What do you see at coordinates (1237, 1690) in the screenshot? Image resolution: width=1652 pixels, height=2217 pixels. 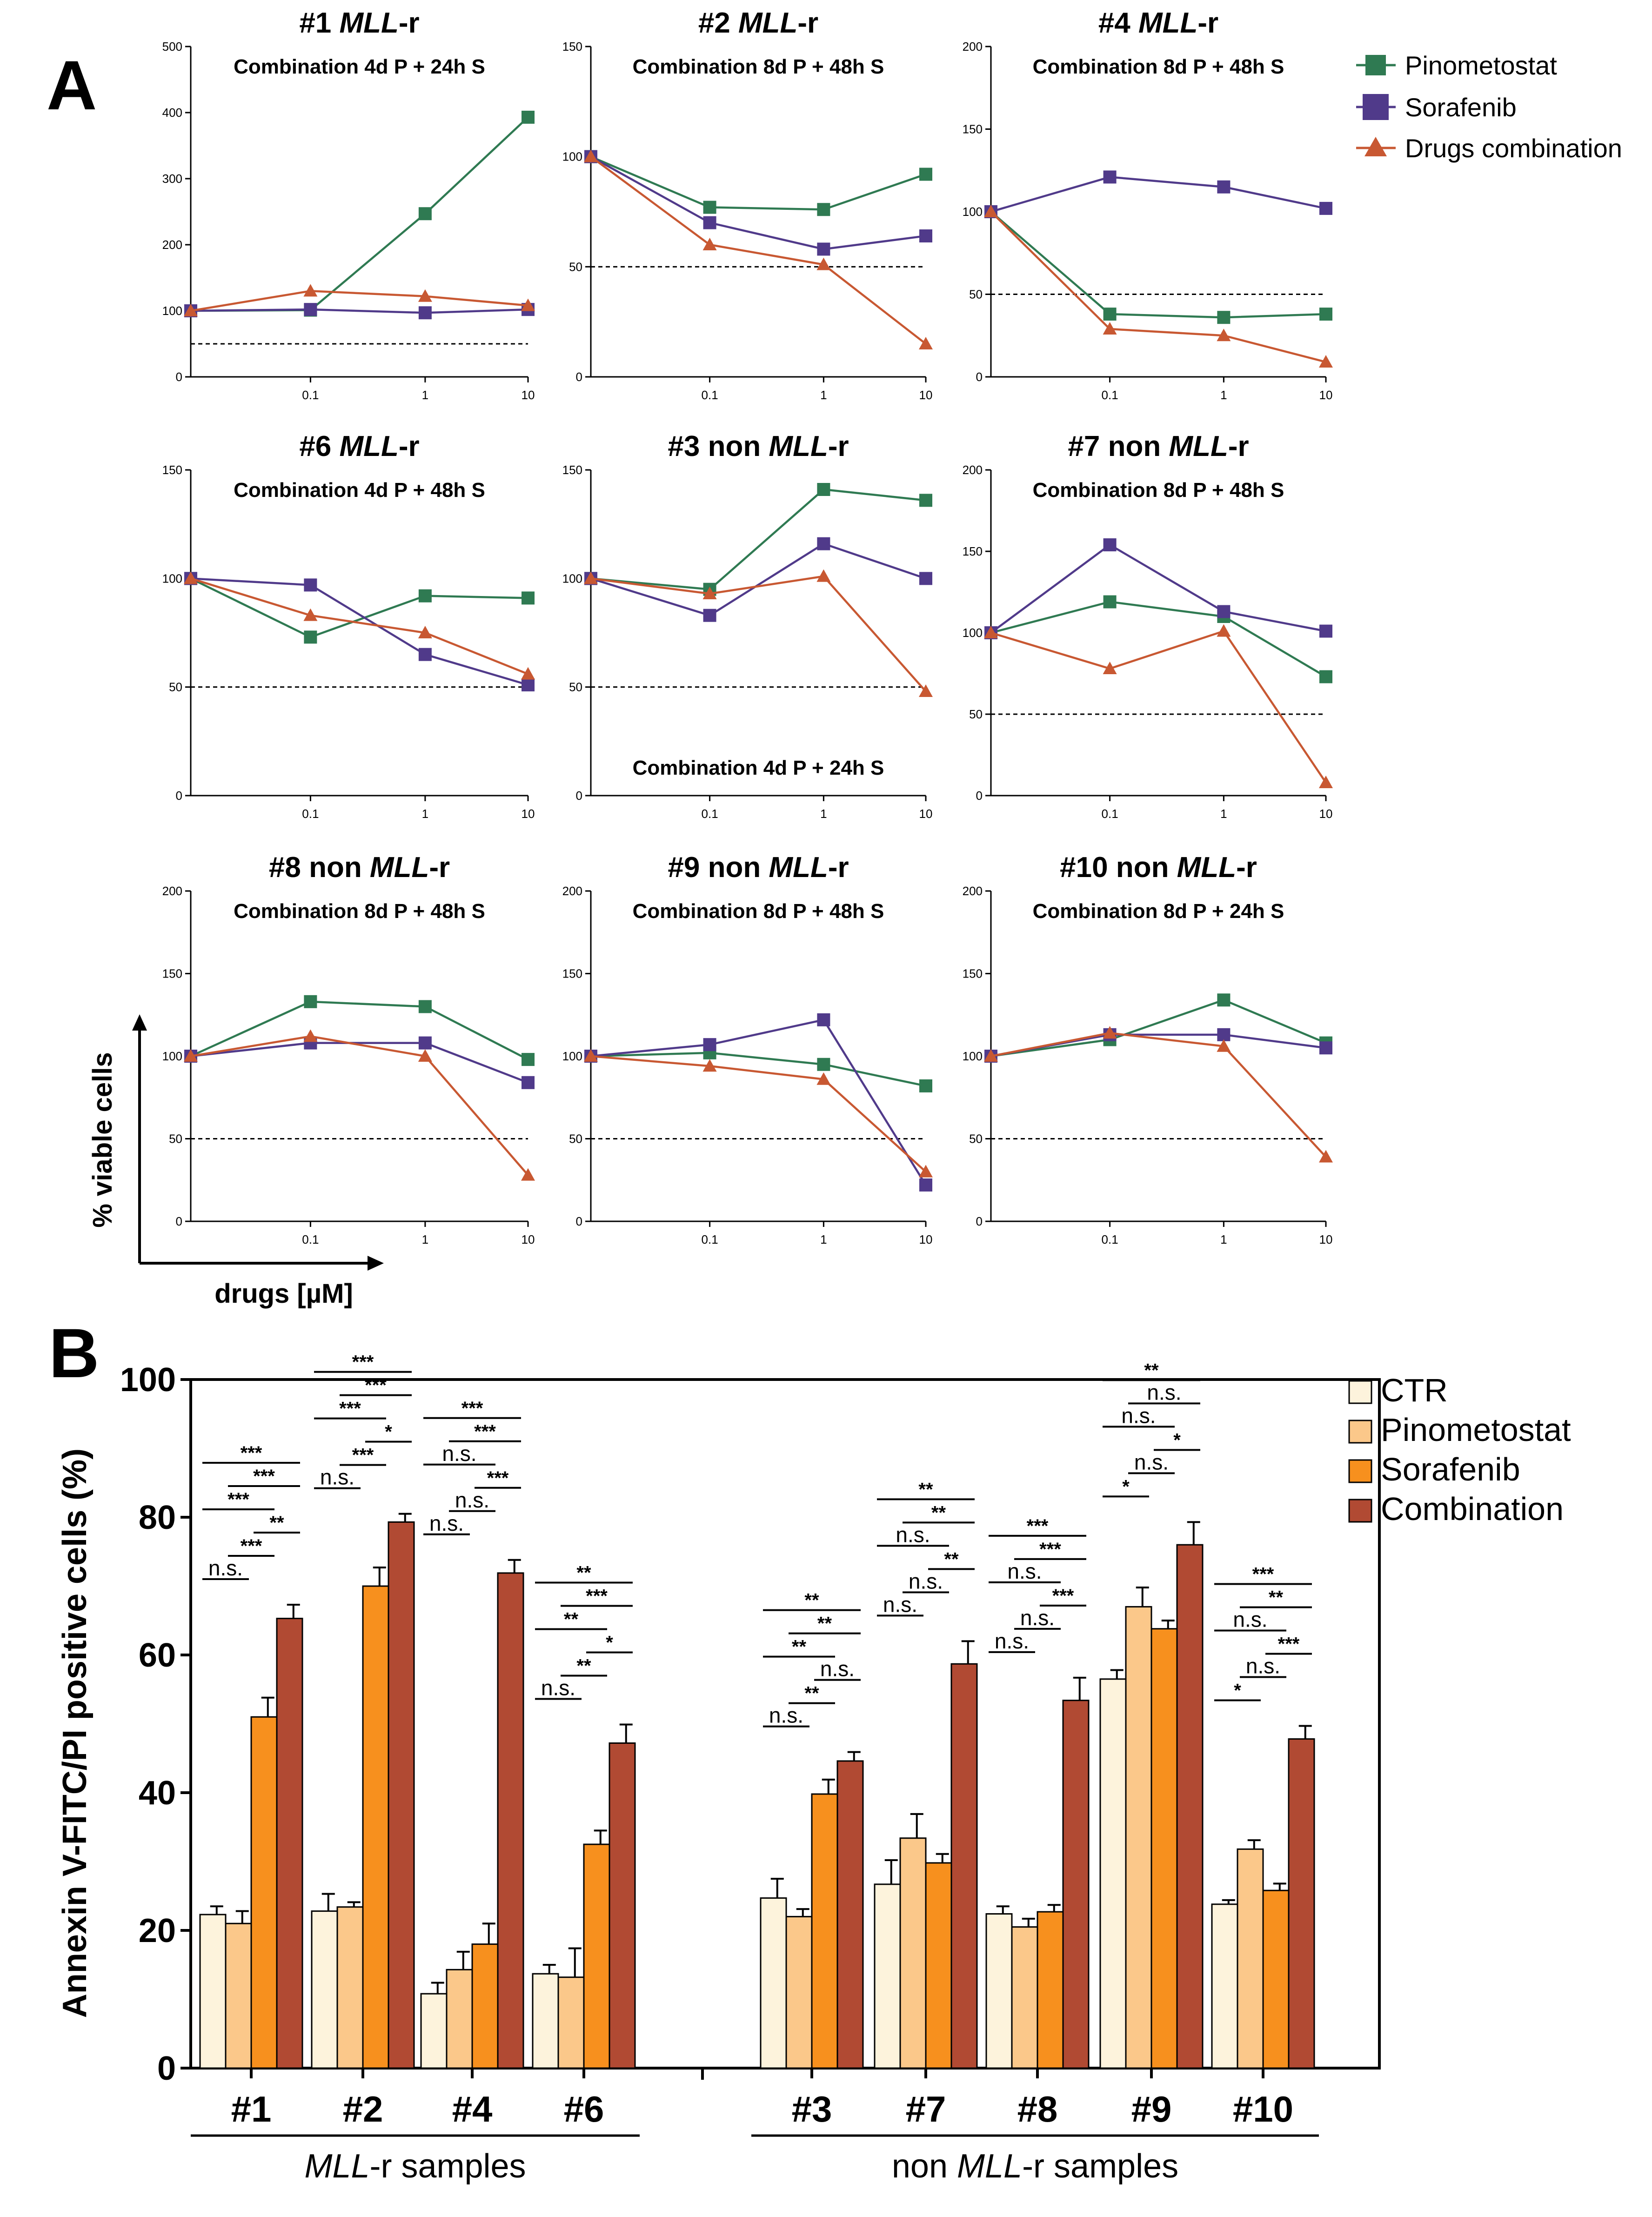 I see `significance-label: *` at bounding box center [1237, 1690].